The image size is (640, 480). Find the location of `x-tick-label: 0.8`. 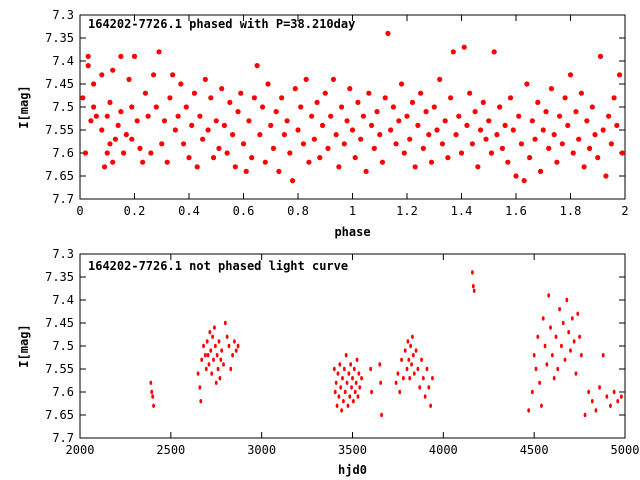

x-tick-label: 0.8 is located at coordinates (298, 211).